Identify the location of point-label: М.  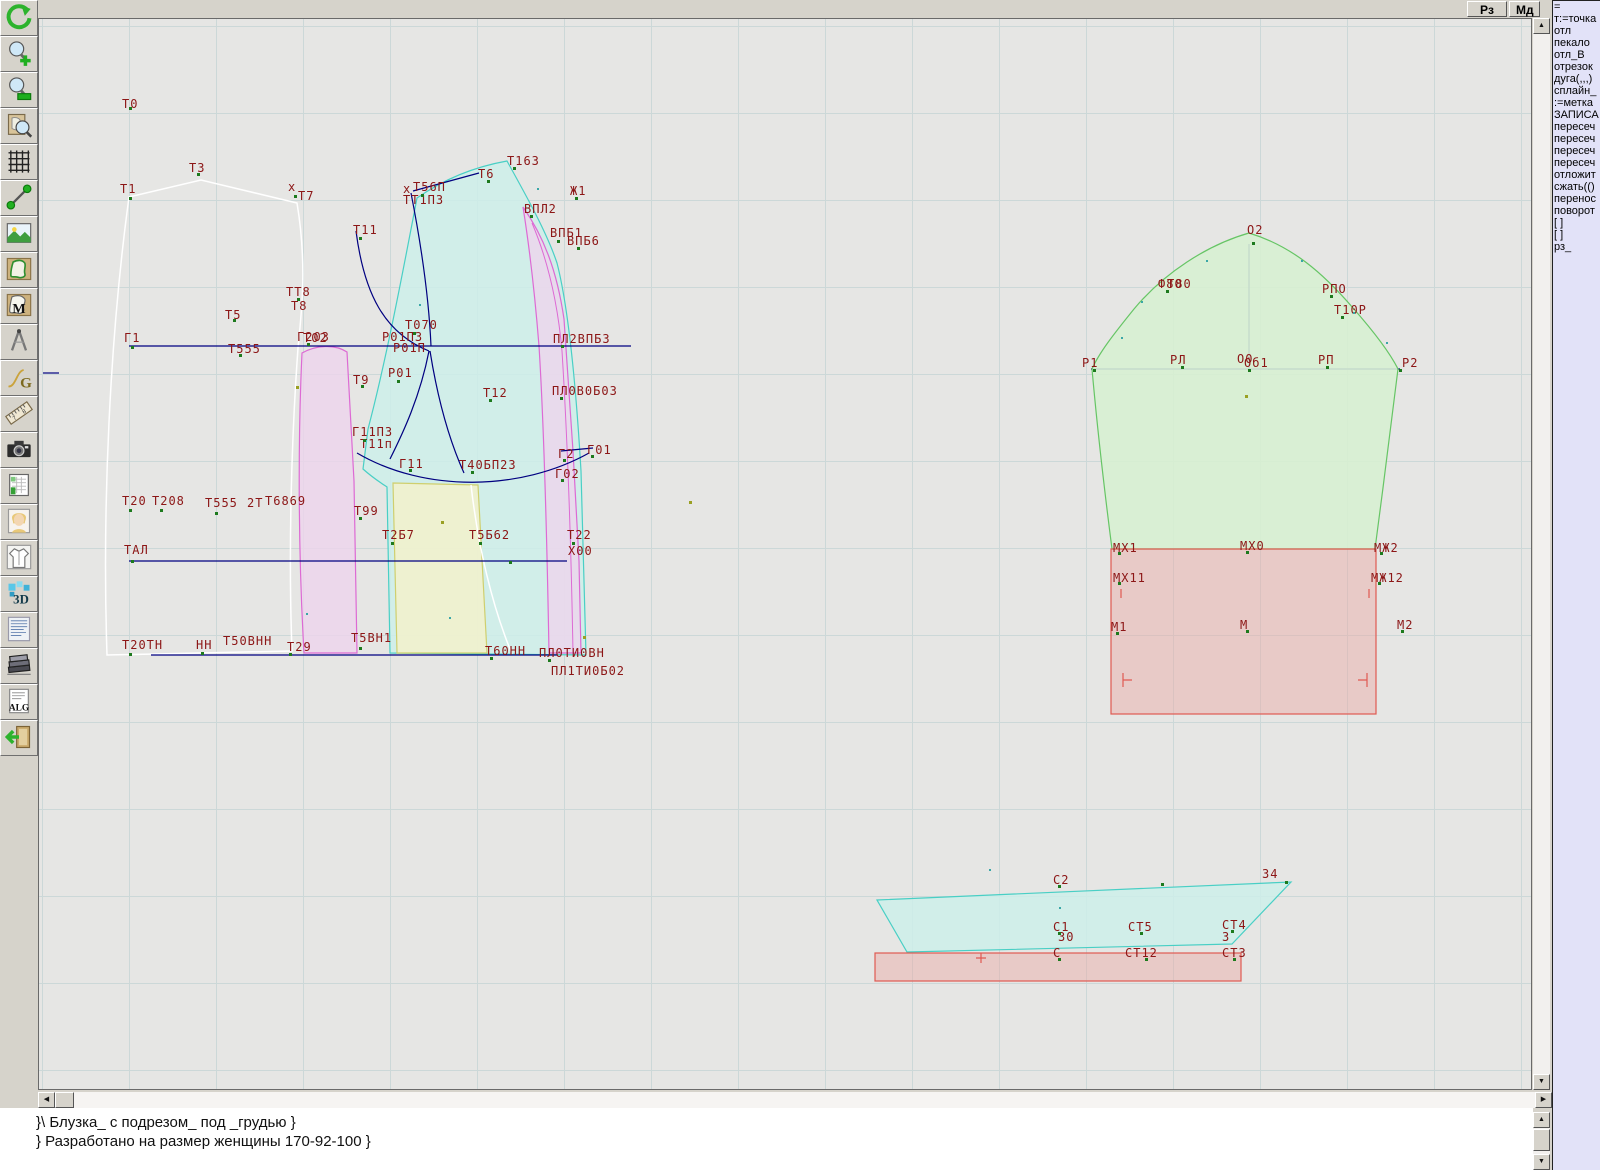
(1244, 625).